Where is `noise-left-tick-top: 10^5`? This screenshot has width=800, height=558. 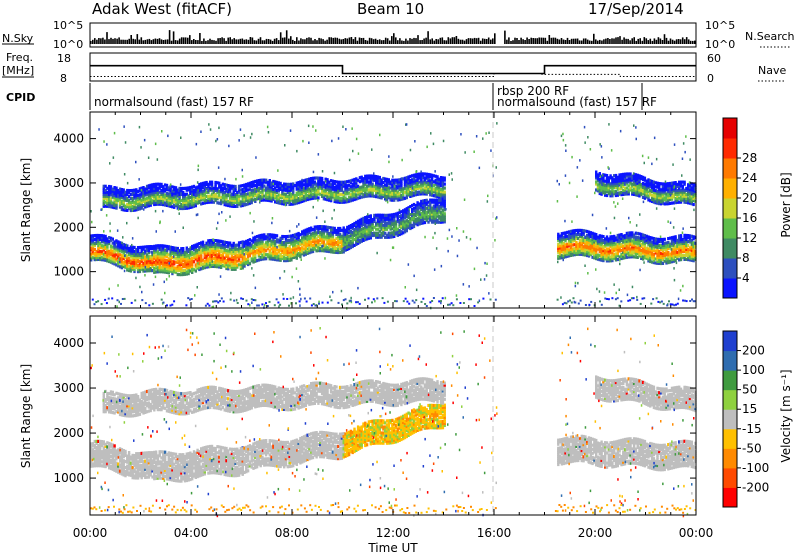 noise-left-tick-top: 10^5 is located at coordinates (68, 25).